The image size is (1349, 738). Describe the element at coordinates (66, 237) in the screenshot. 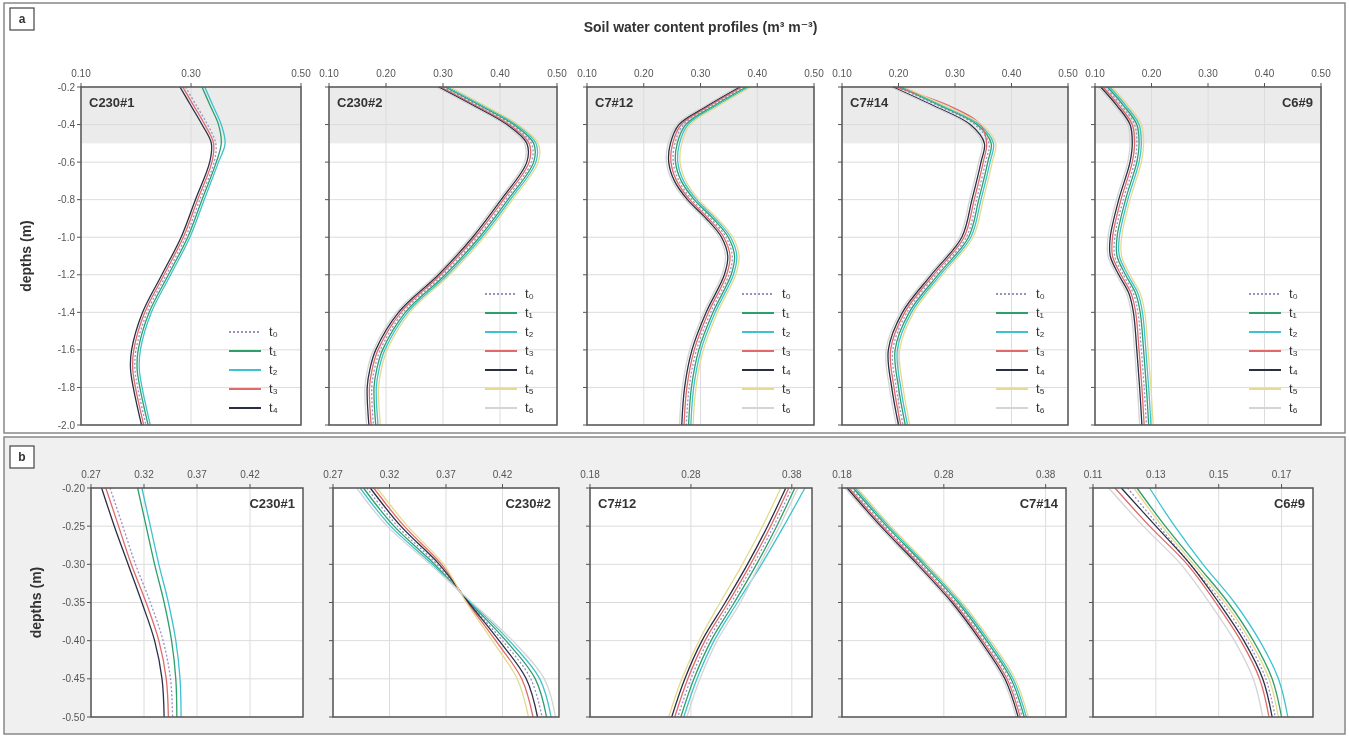

I see `y-tick-label: -1.0` at that location.